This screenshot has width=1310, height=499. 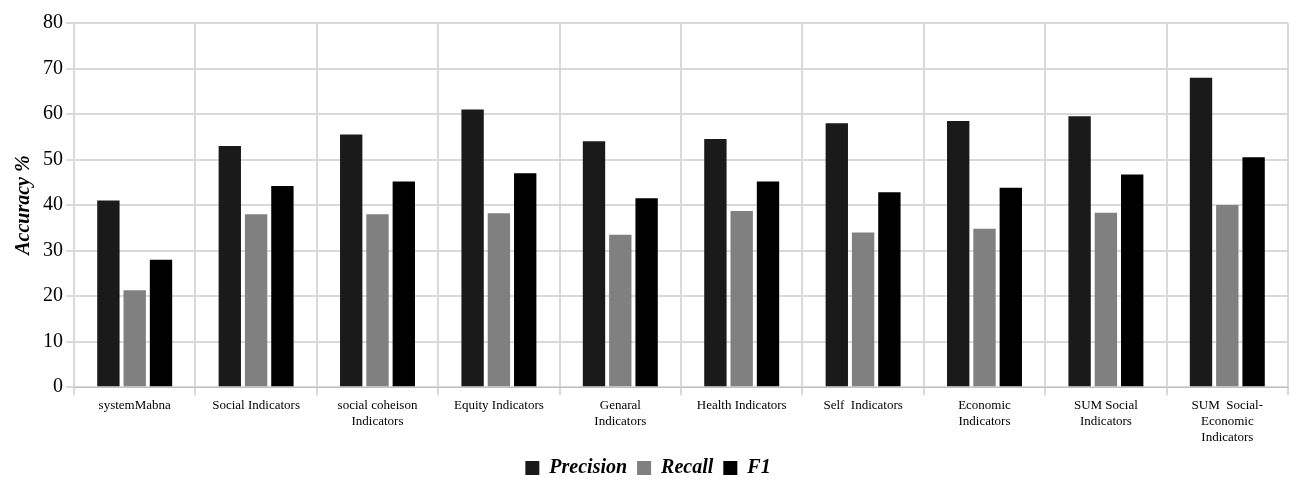 What do you see at coordinates (985, 413) in the screenshot?
I see `x-tick-label: Economic Indicators` at bounding box center [985, 413].